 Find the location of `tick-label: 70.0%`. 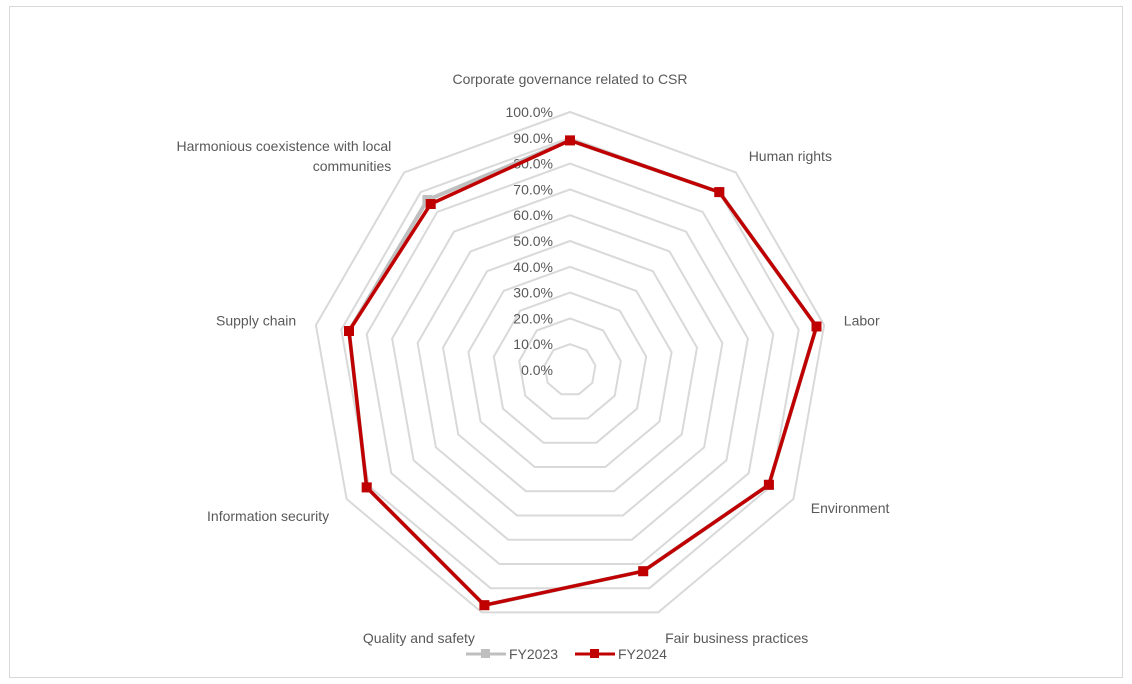

tick-label: 70.0% is located at coordinates (533, 189).